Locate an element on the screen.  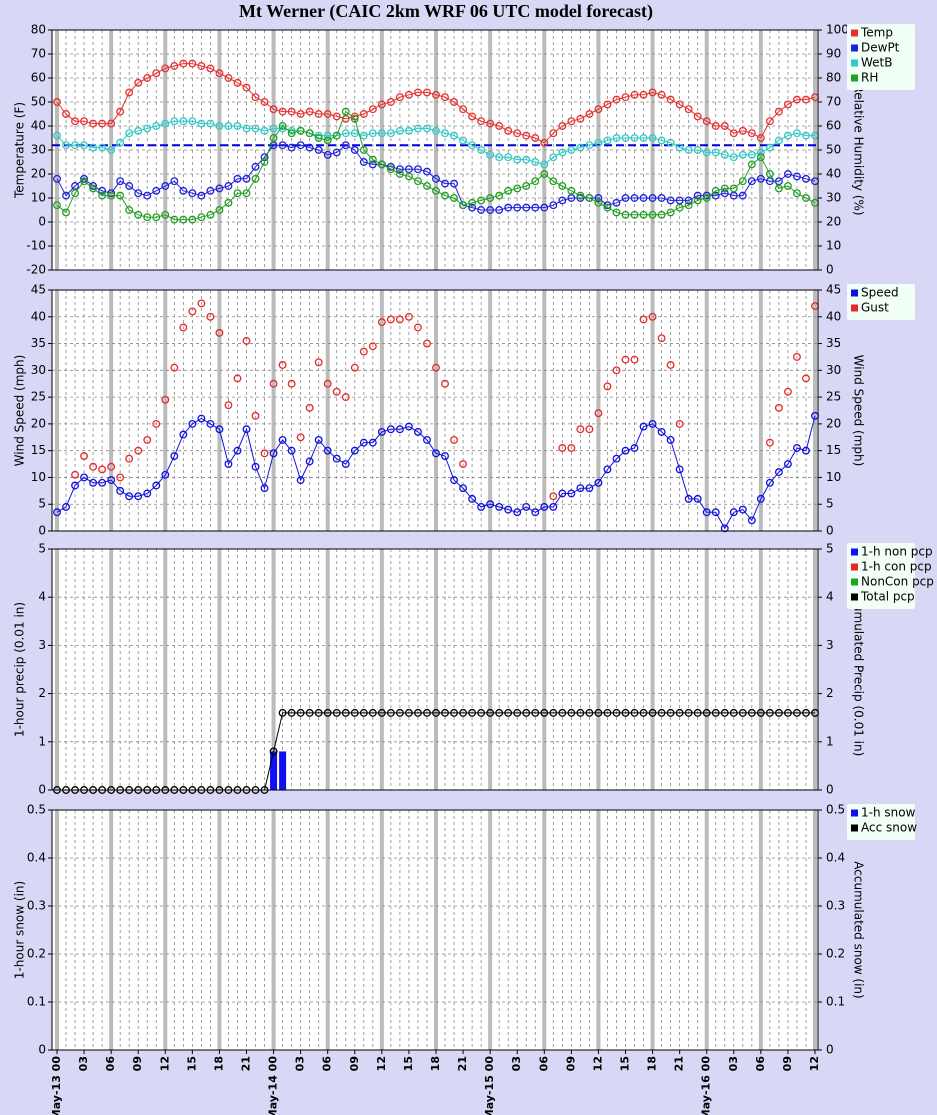
y2-tick-label: 5 is located at coordinates (830, 504).